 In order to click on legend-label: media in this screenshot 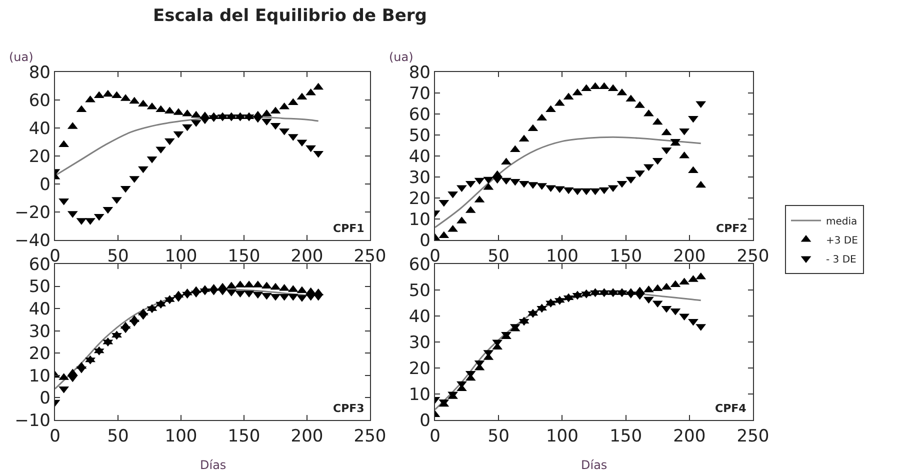, I will do `click(842, 222)`.